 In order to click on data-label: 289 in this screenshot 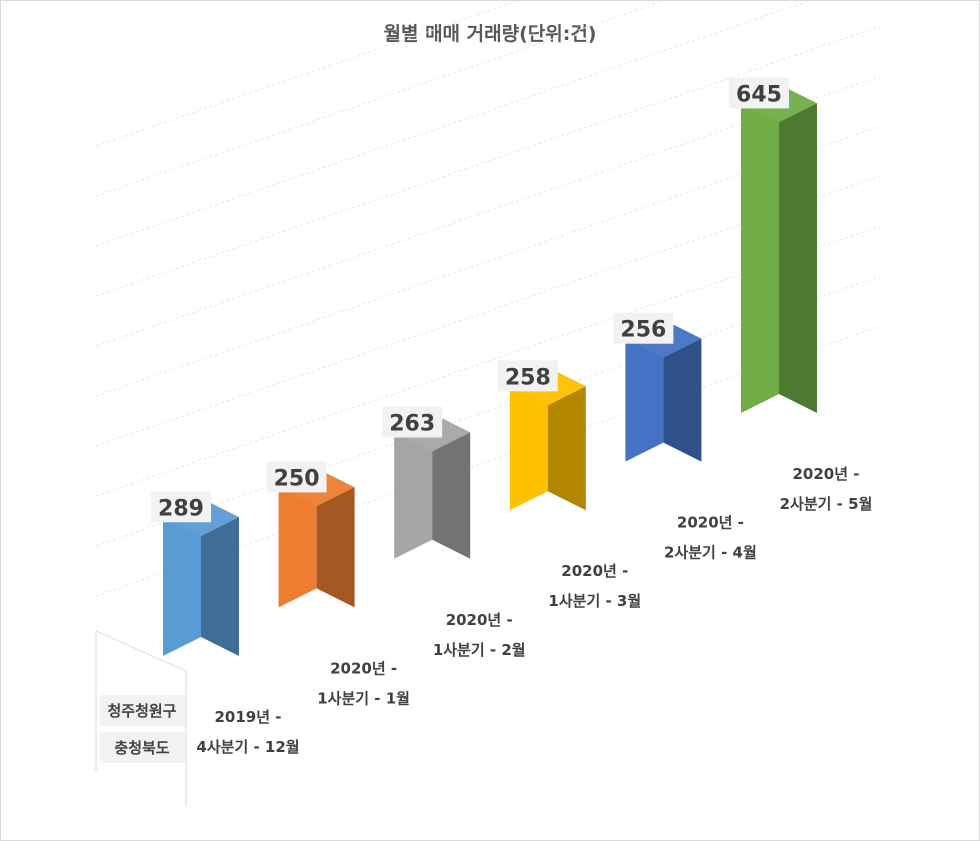, I will do `click(181, 508)`.